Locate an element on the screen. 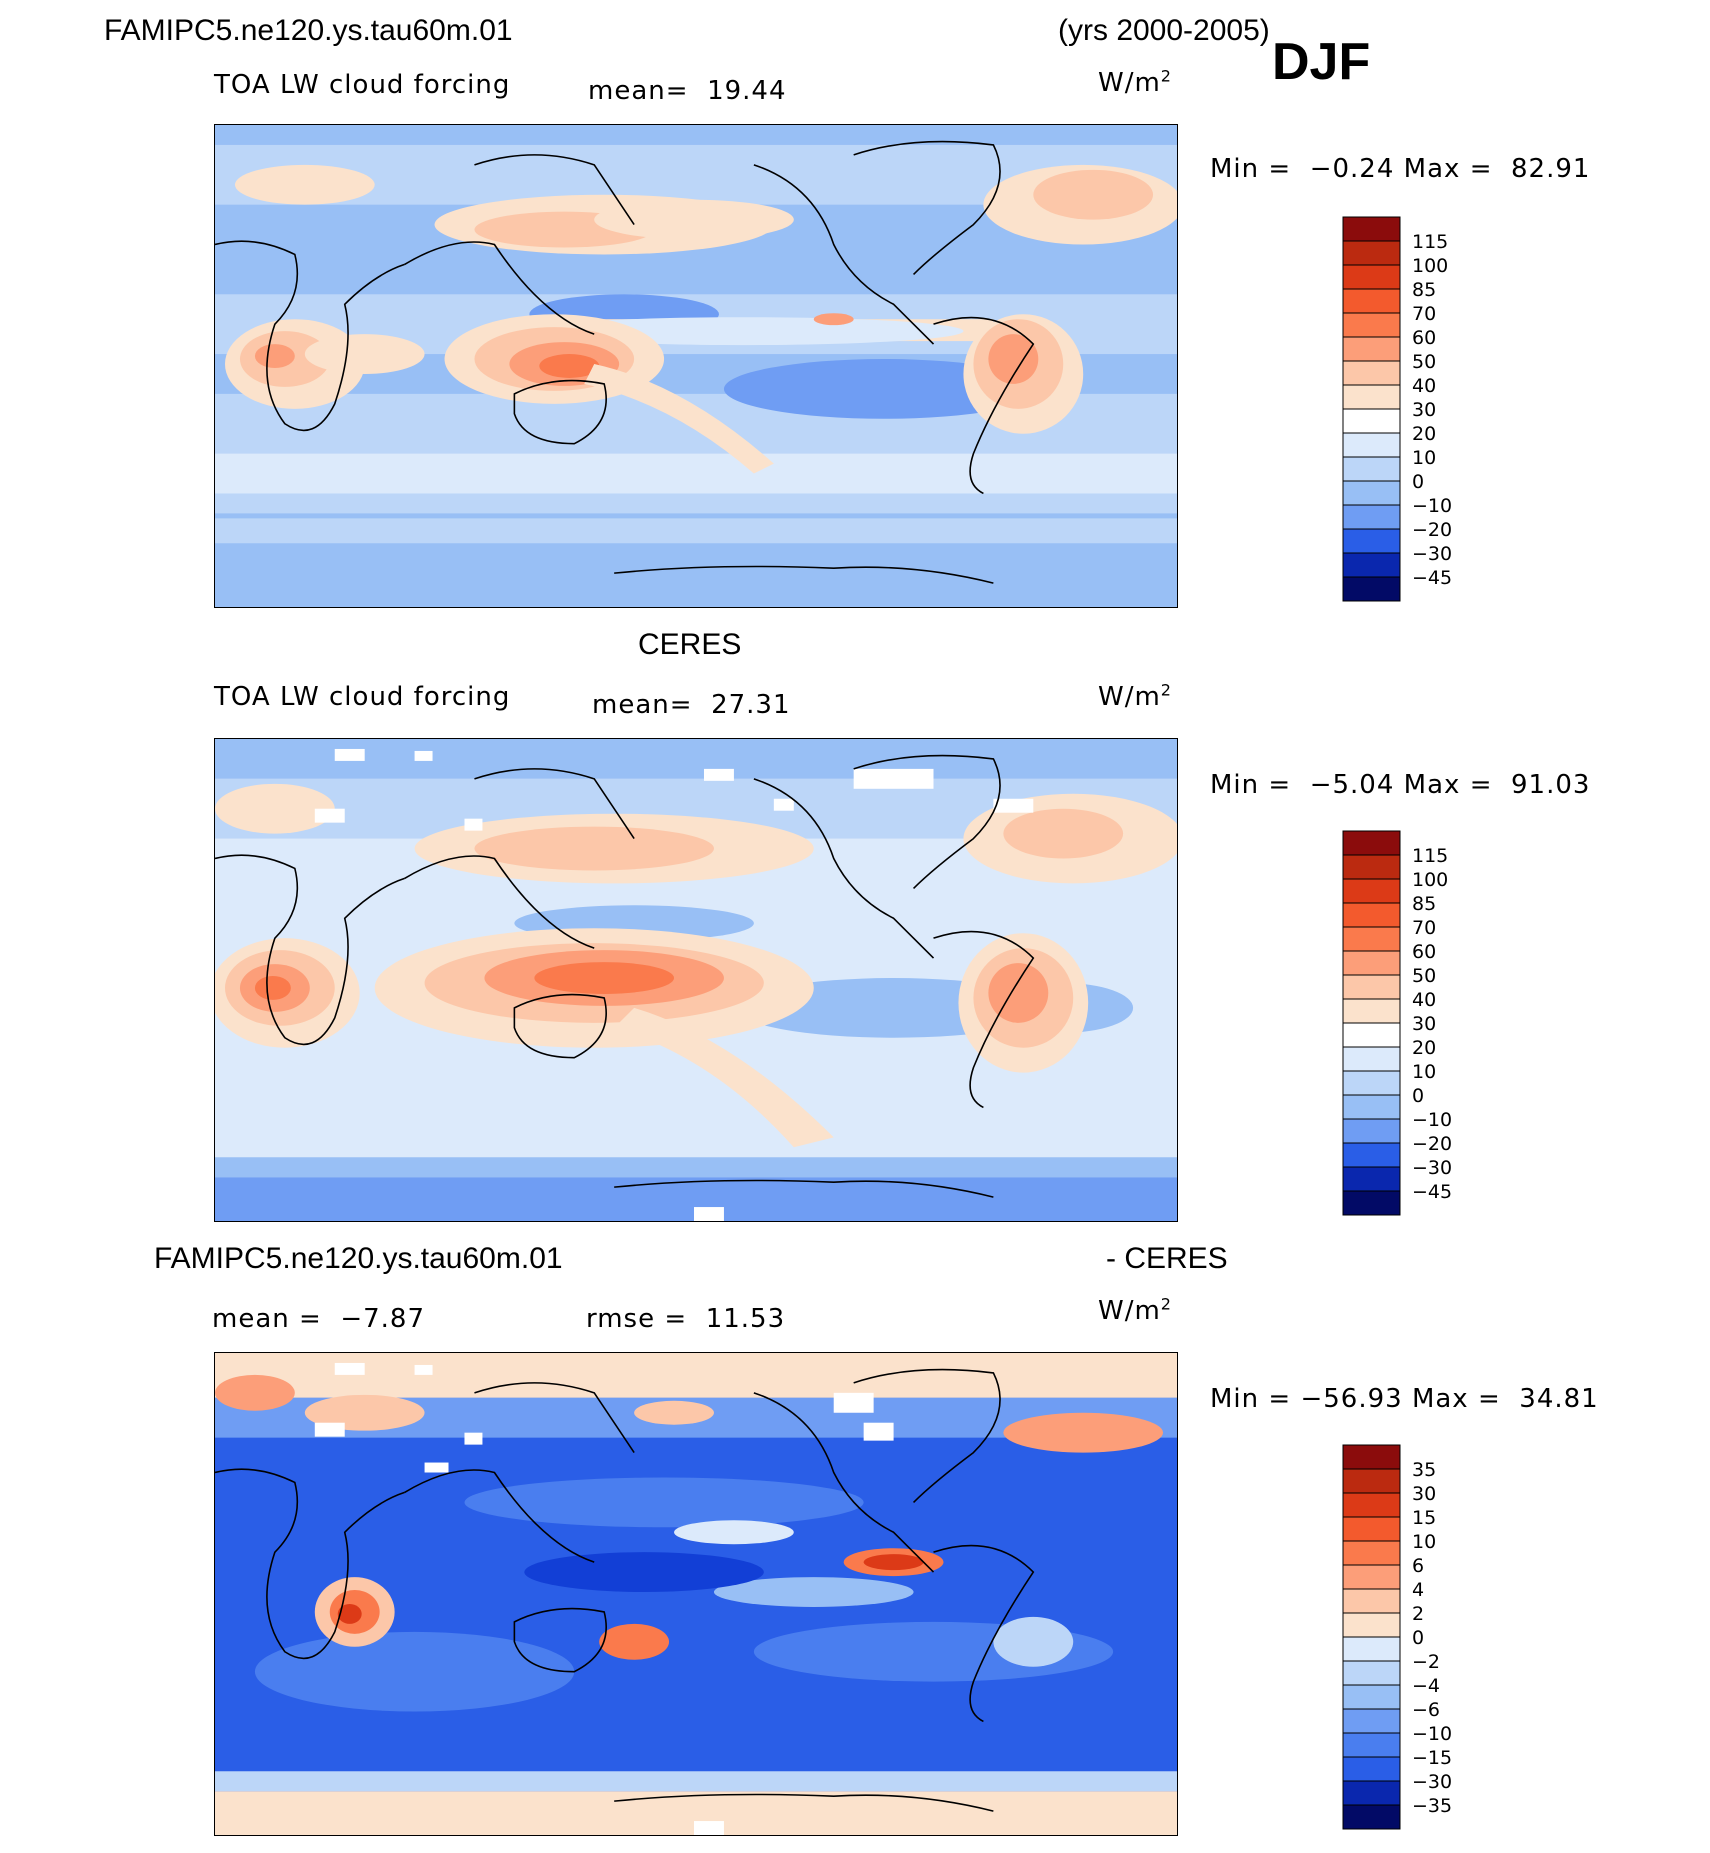  colorbar-tick-label: 6 is located at coordinates (1418, 1566).